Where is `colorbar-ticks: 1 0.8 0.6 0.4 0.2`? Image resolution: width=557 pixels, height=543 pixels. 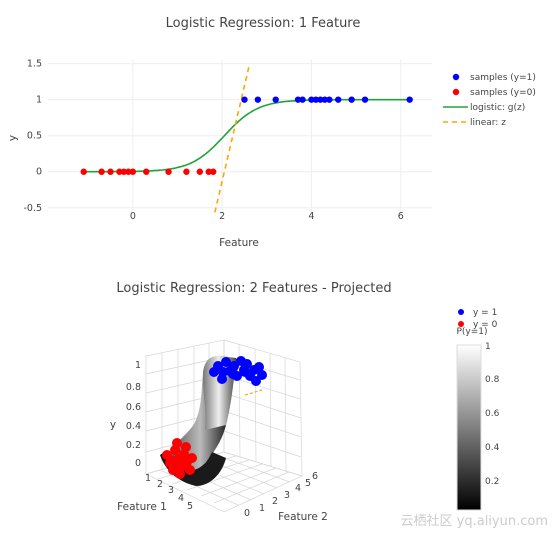 colorbar-ticks: 1 0.8 0.6 0.4 0.2 is located at coordinates (492, 414).